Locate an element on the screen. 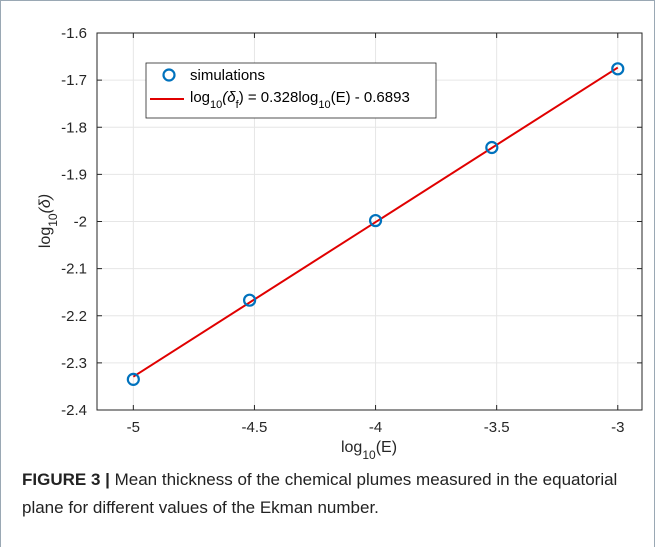  legend-marker-simulations is located at coordinates (169, 75).